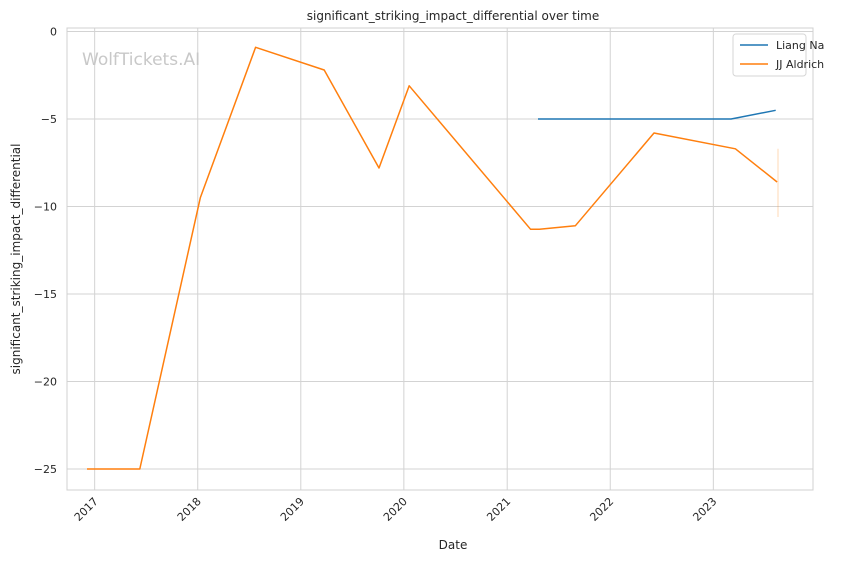  What do you see at coordinates (498, 509) in the screenshot?
I see `x-tick-label: 2021` at bounding box center [498, 509].